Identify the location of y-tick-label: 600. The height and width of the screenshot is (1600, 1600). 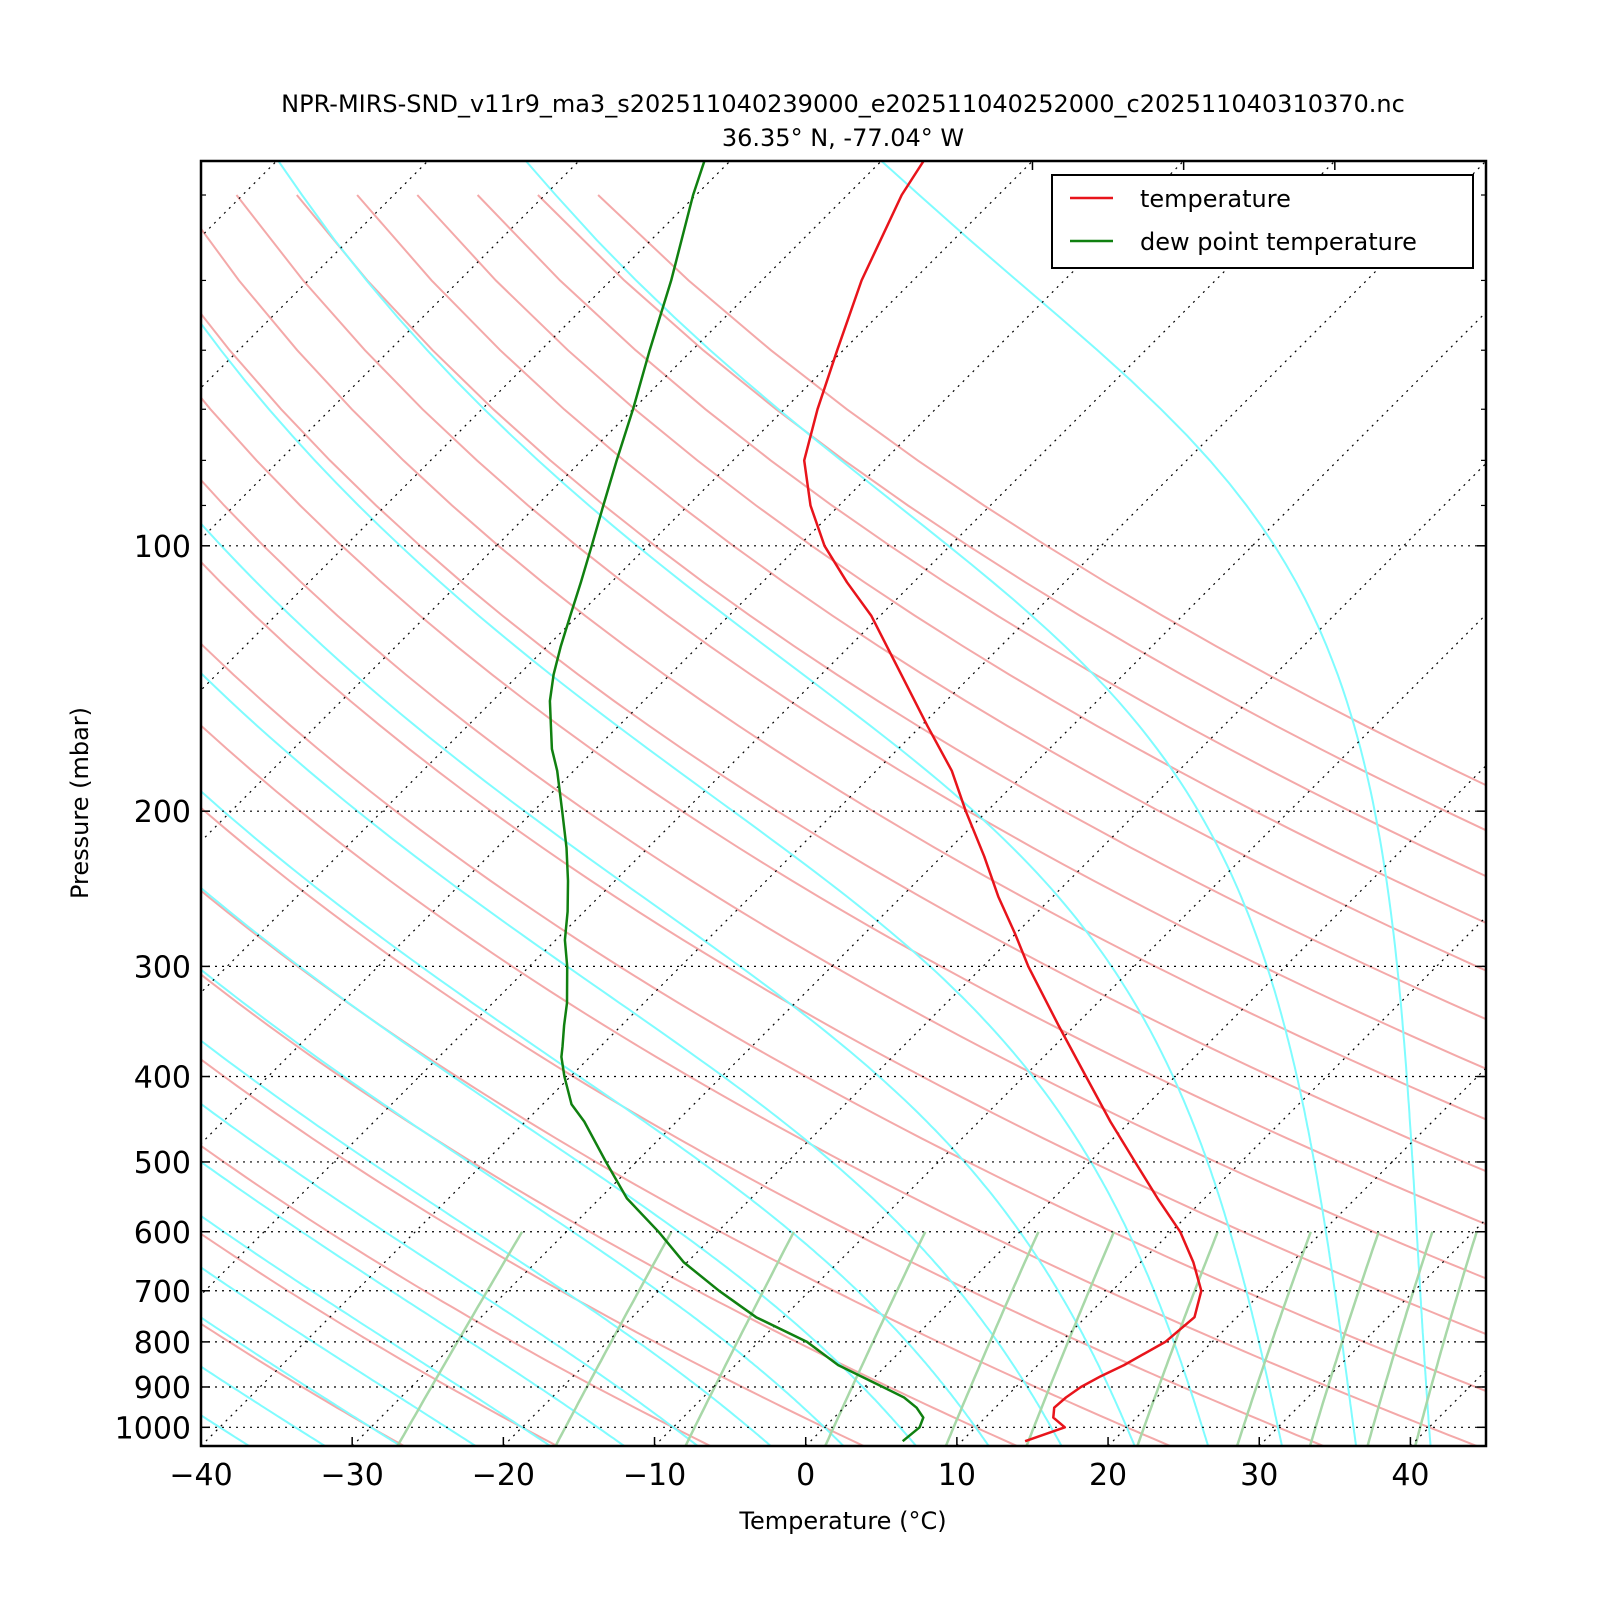
(162, 1233).